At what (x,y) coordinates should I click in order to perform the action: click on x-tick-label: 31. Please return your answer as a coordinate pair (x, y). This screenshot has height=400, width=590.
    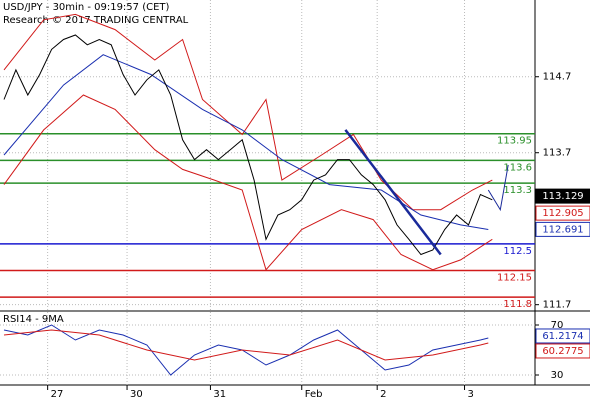
    Looking at the image, I should click on (219, 394).